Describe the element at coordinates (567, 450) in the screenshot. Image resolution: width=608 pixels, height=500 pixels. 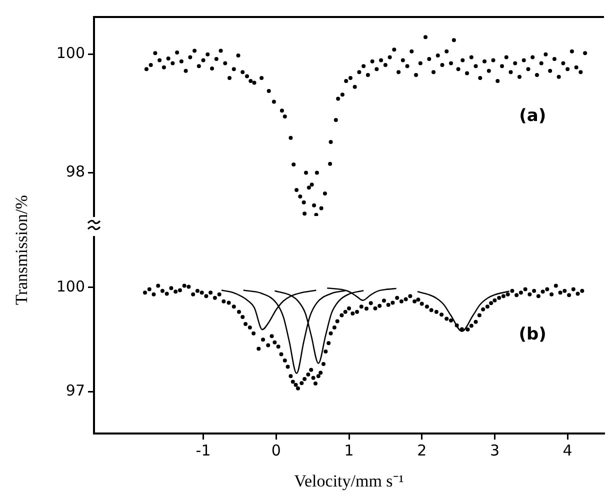
I see `x-tick-label: 4` at that location.